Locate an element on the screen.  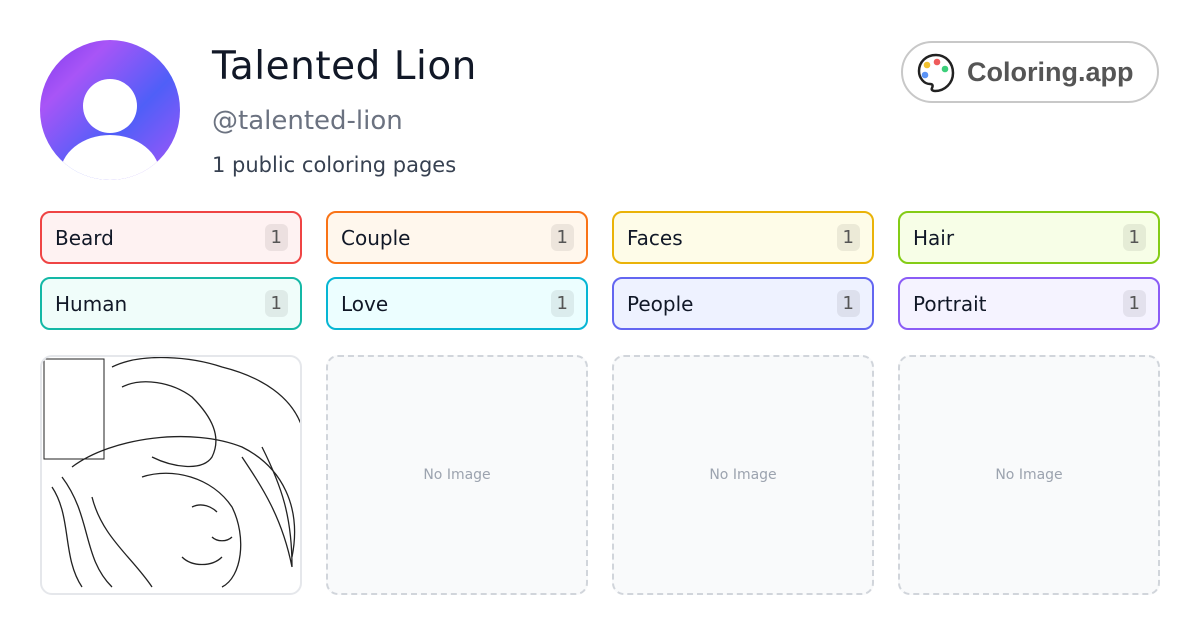
brand-label: Coloring.app is located at coordinates (1050, 71).